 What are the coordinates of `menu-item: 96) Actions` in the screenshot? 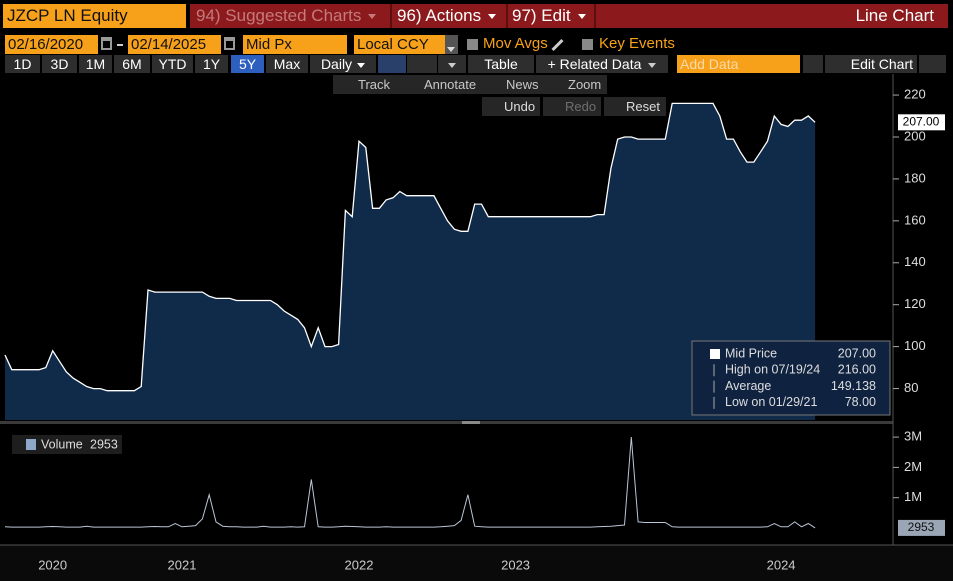 It's located at (447, 16).